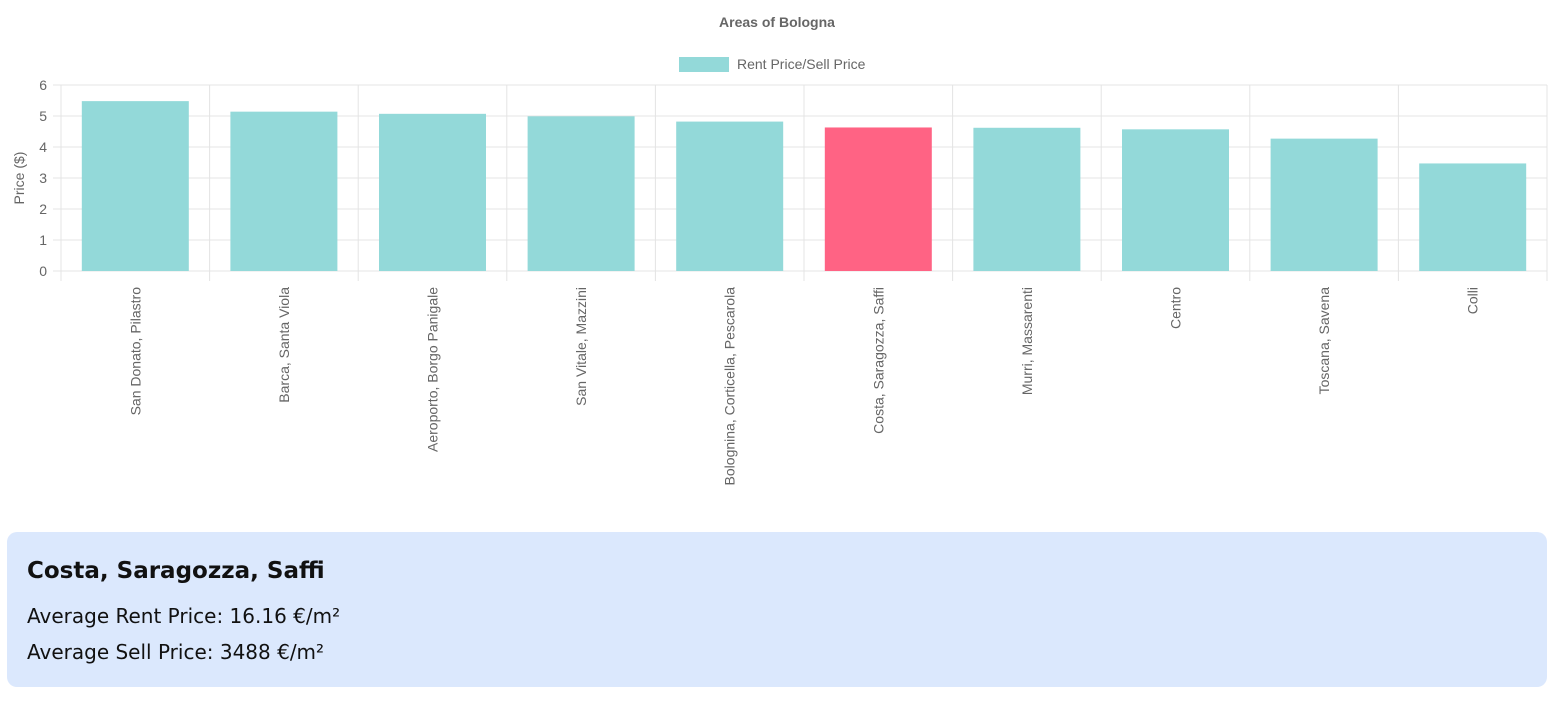 The height and width of the screenshot is (725, 1564). I want to click on y-axis-title: Price ($), so click(19, 178).